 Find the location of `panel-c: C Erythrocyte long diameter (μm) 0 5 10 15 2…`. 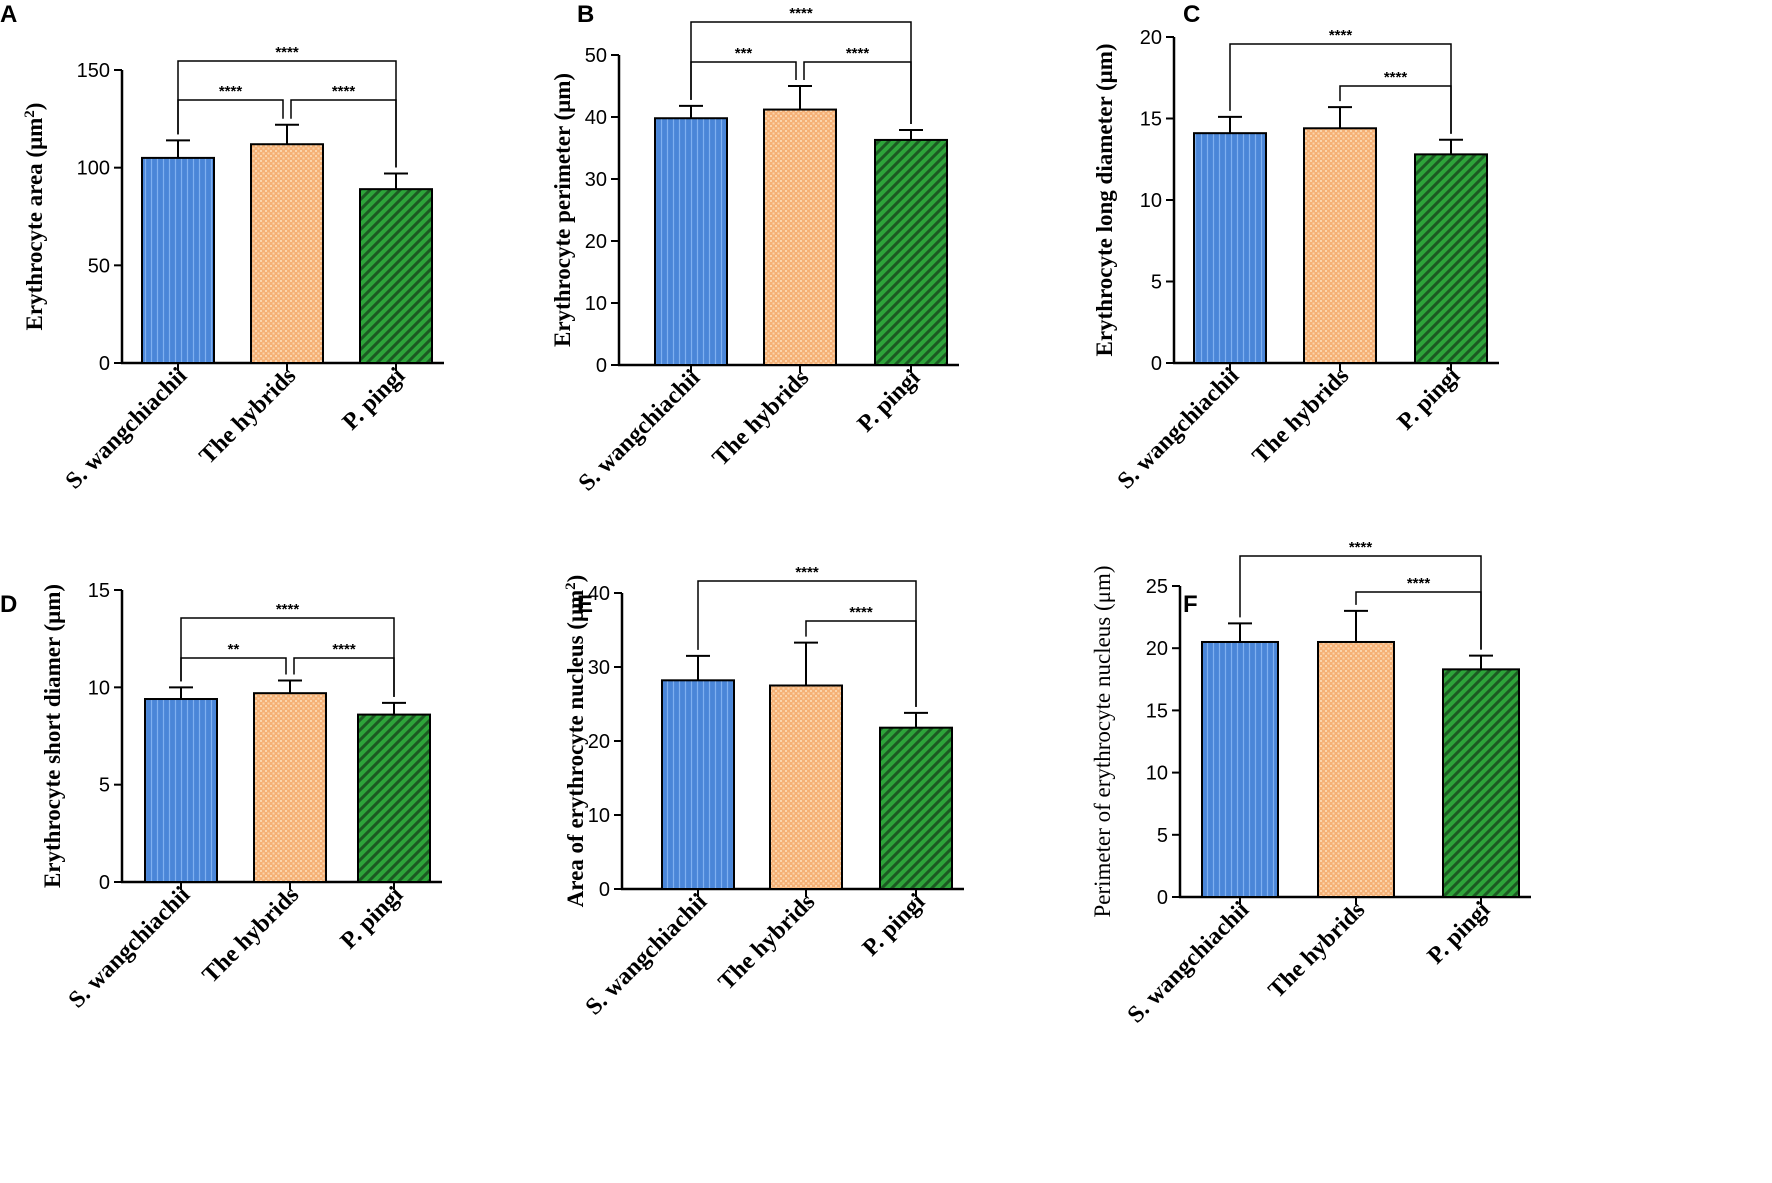

panel-c: C Erythrocyte long diameter (μm) 0 5 10 15 2… is located at coordinates (1295, 247).